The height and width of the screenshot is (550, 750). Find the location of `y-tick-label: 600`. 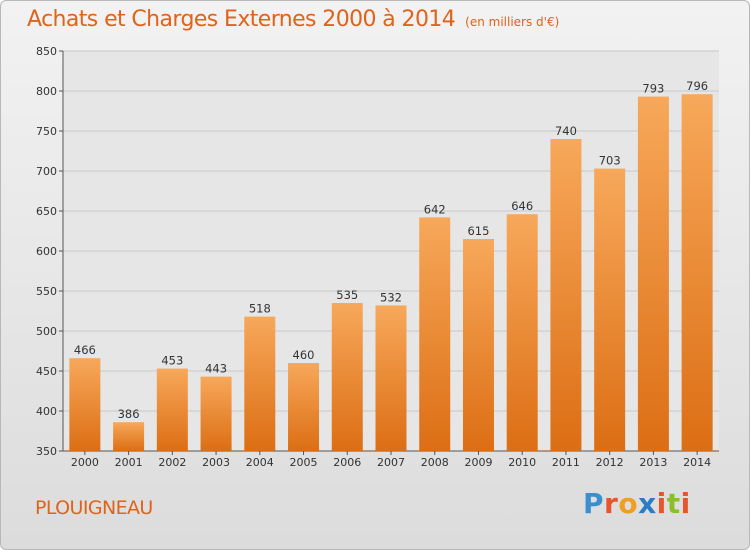

y-tick-label: 600 is located at coordinates (46, 251).